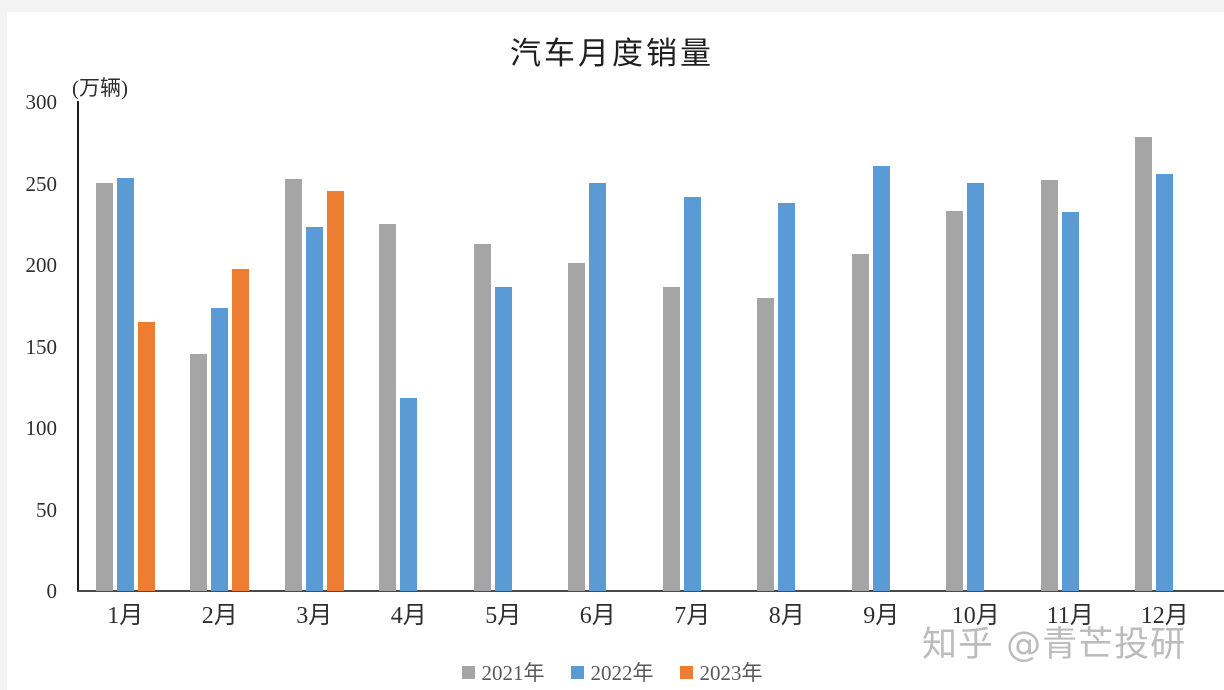  I want to click on bar-2023年-3月, so click(335, 391).